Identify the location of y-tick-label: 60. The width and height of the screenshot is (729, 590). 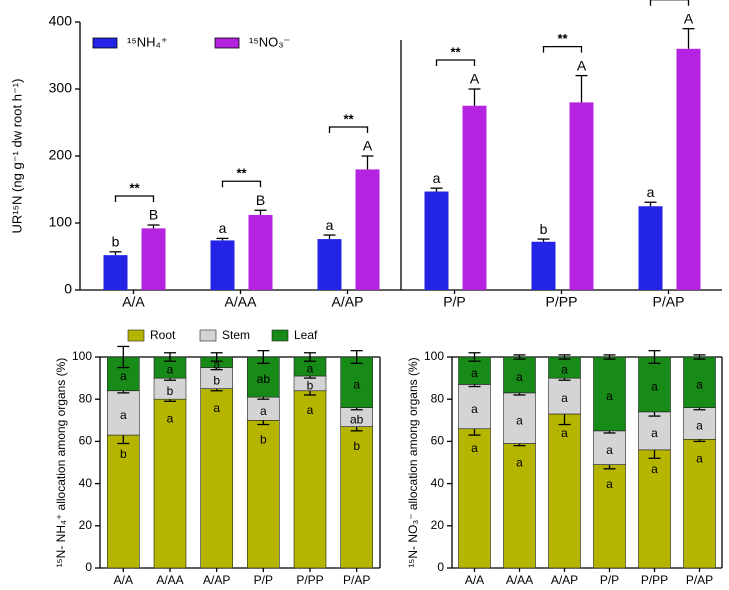
(438, 441).